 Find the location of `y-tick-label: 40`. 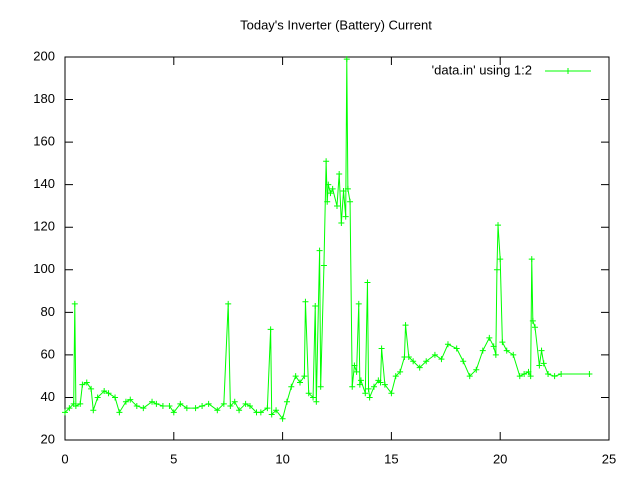

y-tick-label: 40 is located at coordinates (48, 396).